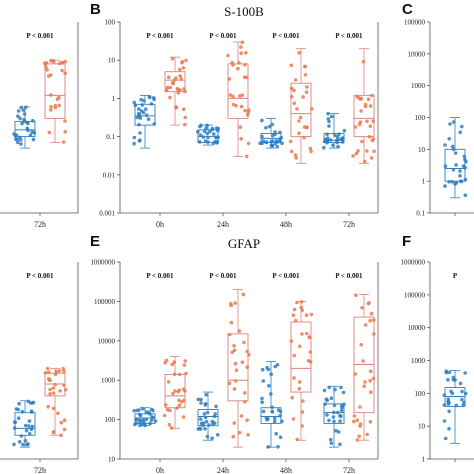 This screenshot has height=474, width=474. I want to click on panel-letter: C, so click(407, 9).